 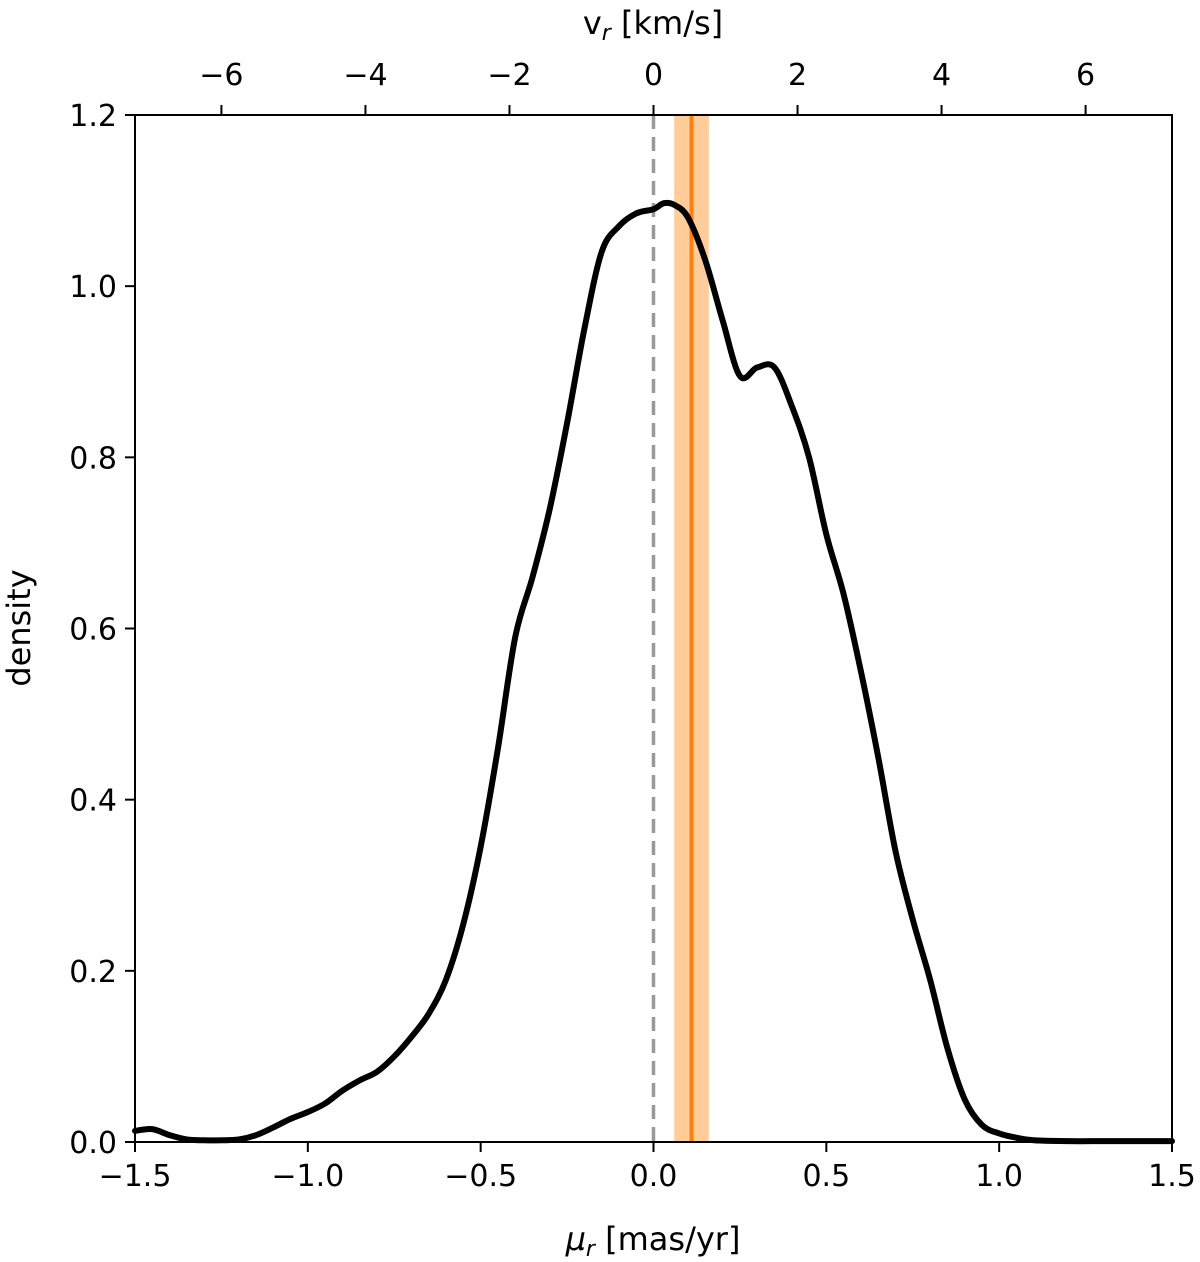 What do you see at coordinates (19, 627) in the screenshot?
I see `y-axis-label: density` at bounding box center [19, 627].